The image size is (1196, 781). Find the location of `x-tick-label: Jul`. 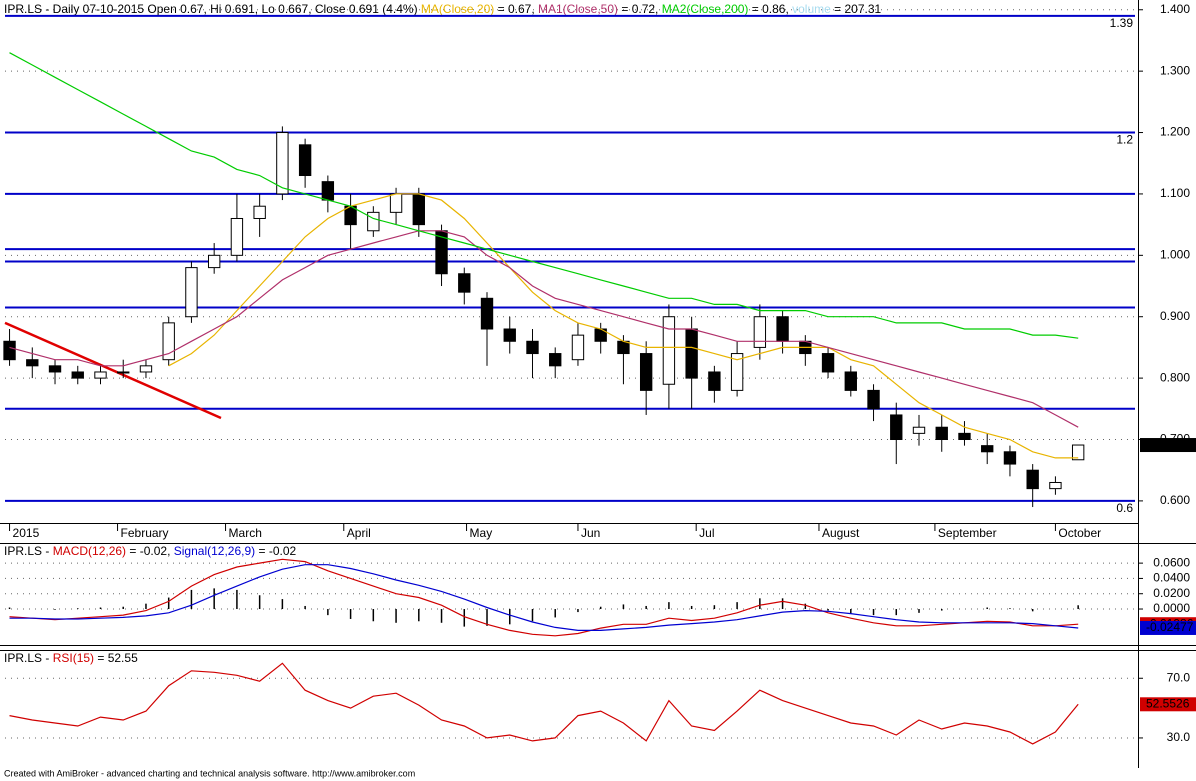

x-tick-label: Jul is located at coordinates (706, 533).